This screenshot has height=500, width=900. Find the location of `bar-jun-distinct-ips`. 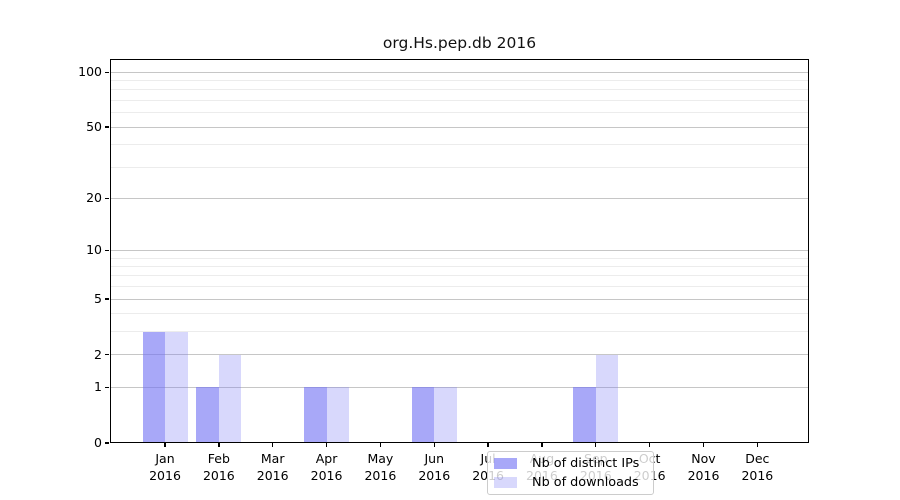

bar-jun-distinct-ips is located at coordinates (423, 415).